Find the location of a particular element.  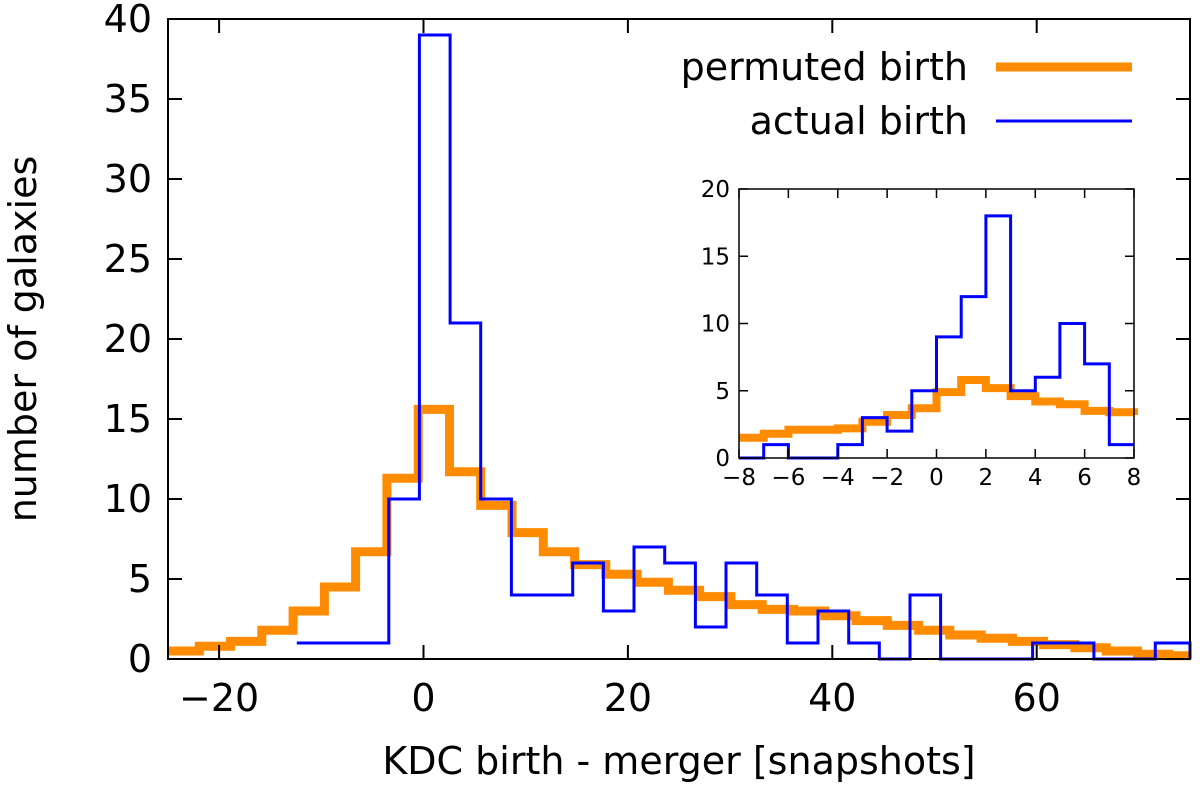

inset-x-tick-label: 8 is located at coordinates (1134, 478).